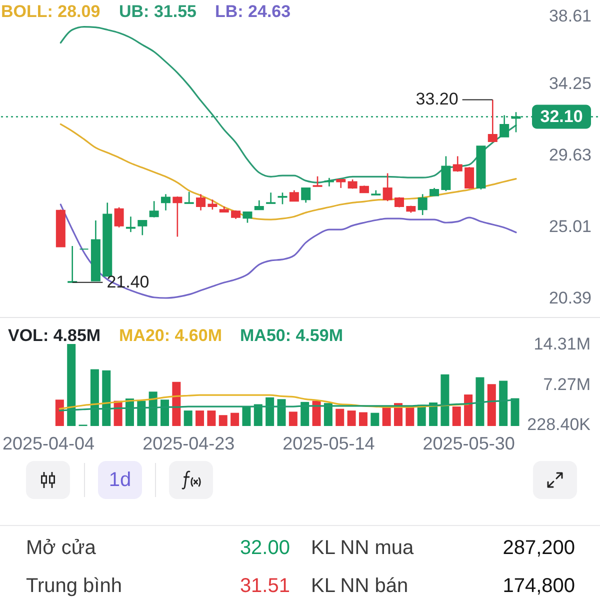  Describe the element at coordinates (128, 282) in the screenshot. I see `annotation: 21.40` at that location.